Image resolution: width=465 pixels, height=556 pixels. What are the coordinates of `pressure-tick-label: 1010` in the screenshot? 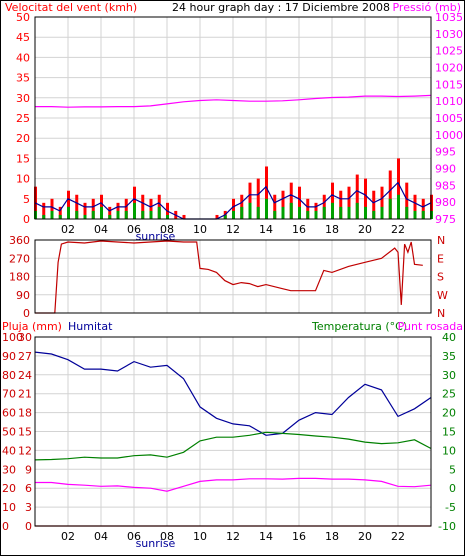 It's located at (449, 101).